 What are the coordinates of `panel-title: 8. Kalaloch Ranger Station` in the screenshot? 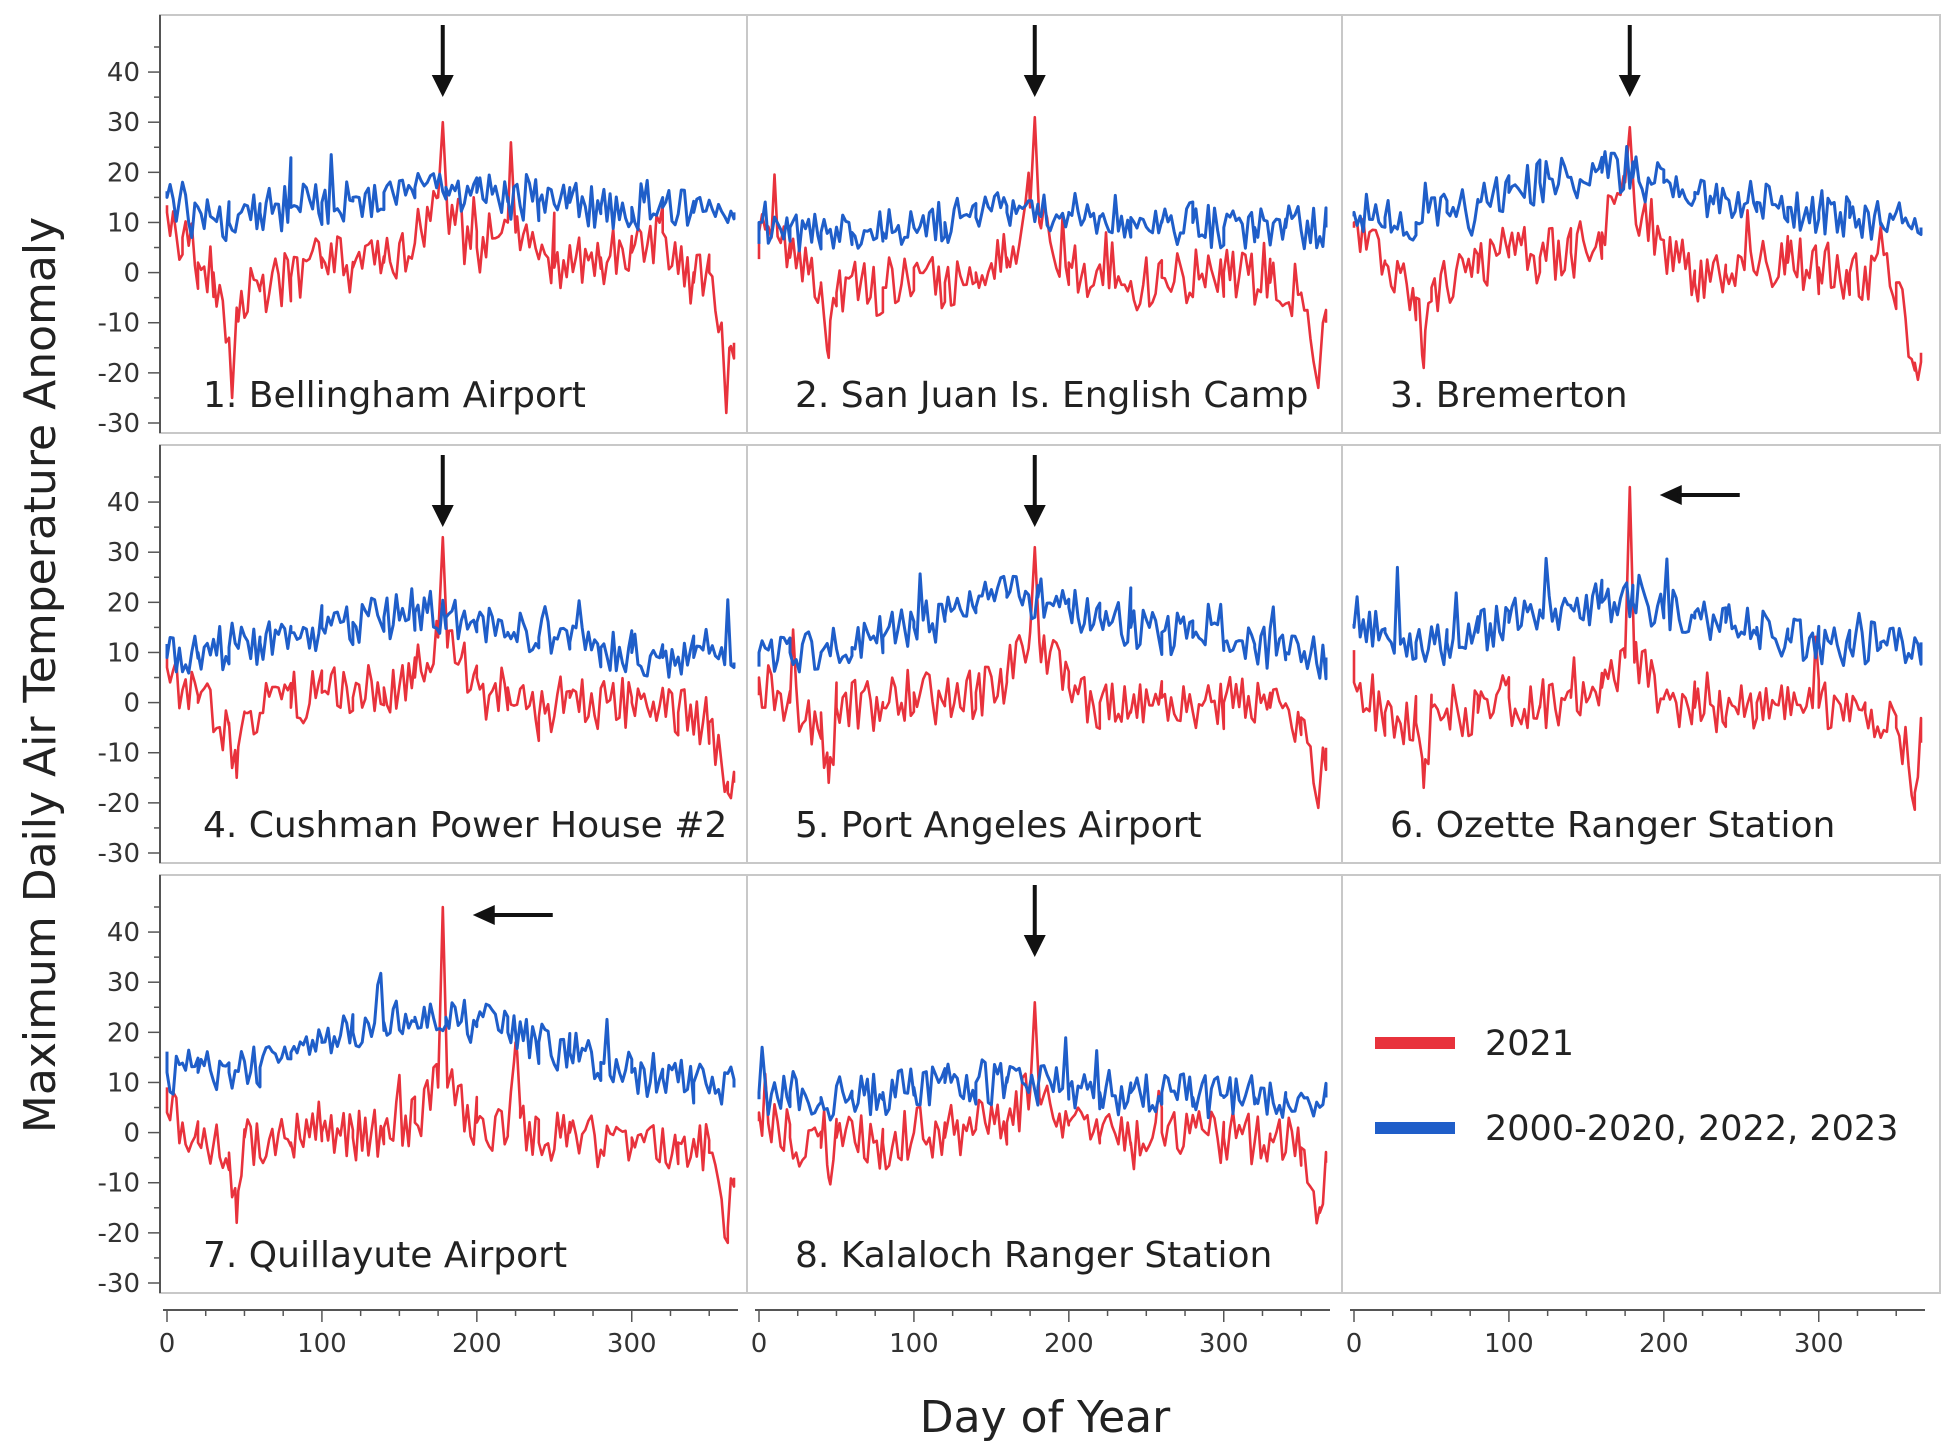 It's located at (1033, 1255).